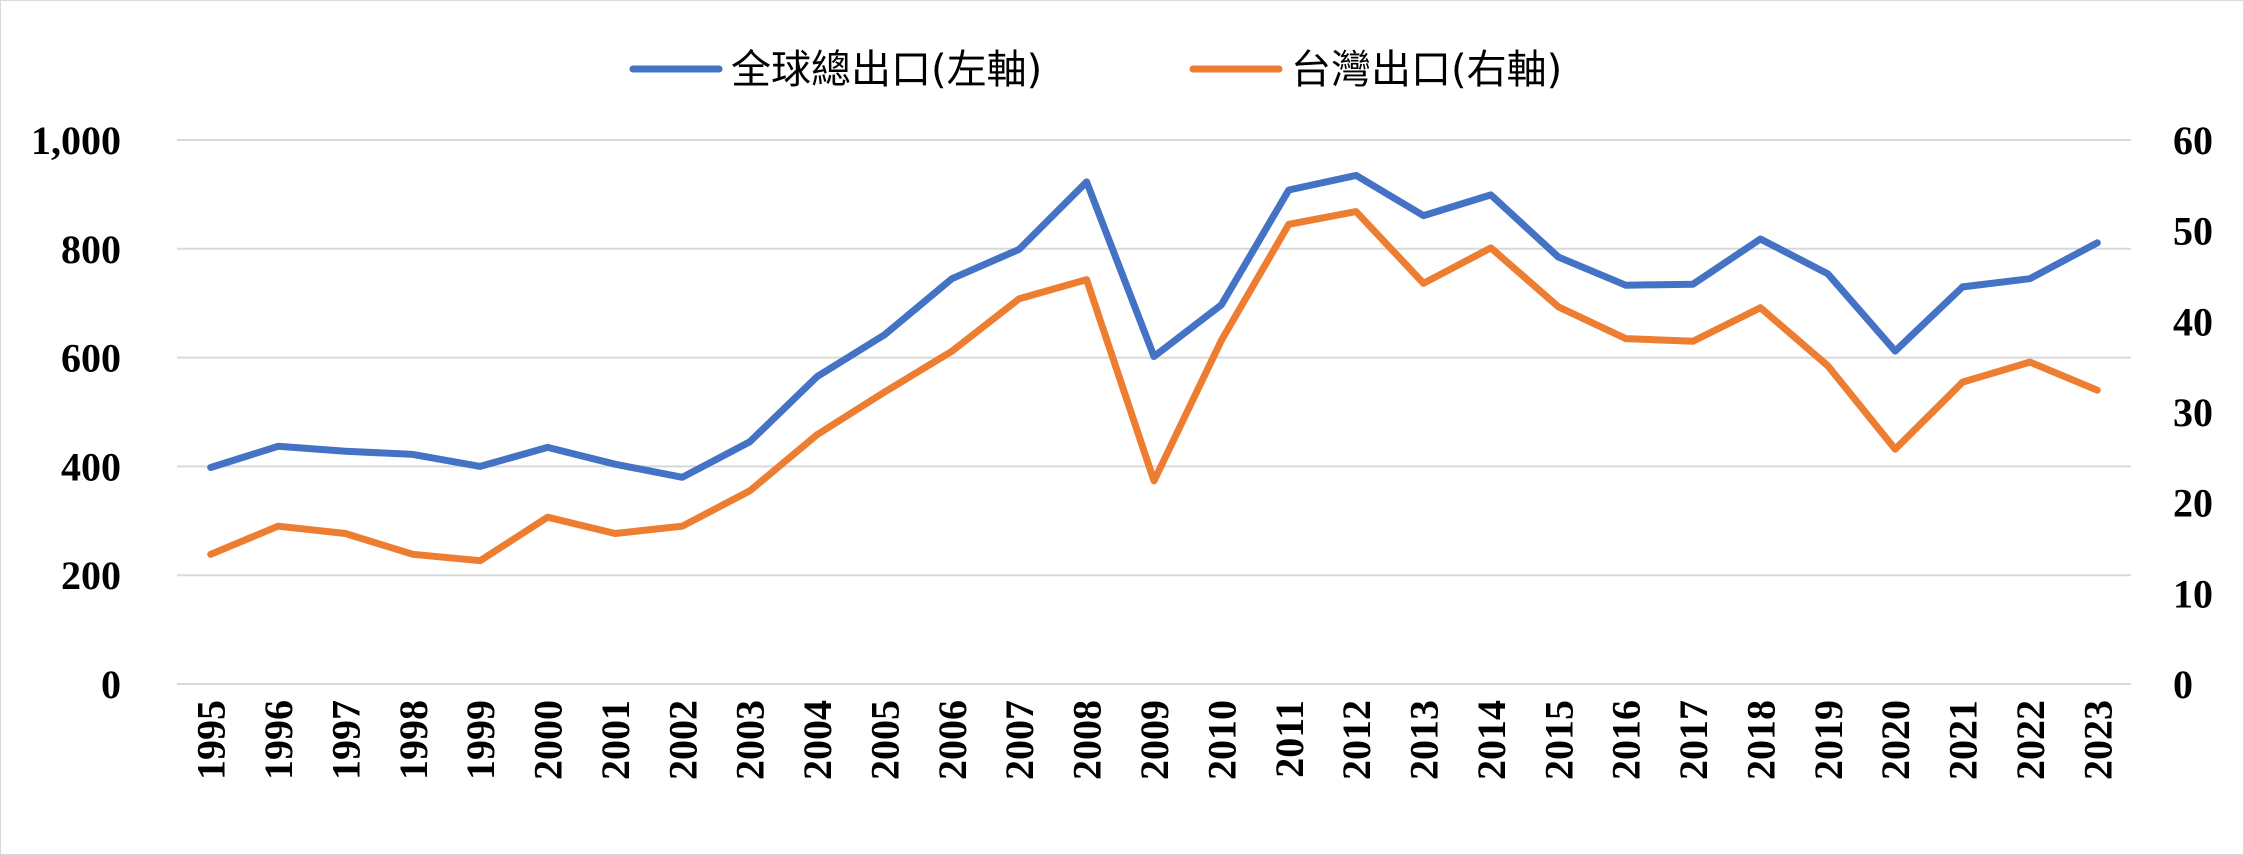  Describe the element at coordinates (1693, 740) in the screenshot. I see `x-tick-label: 2017` at that location.